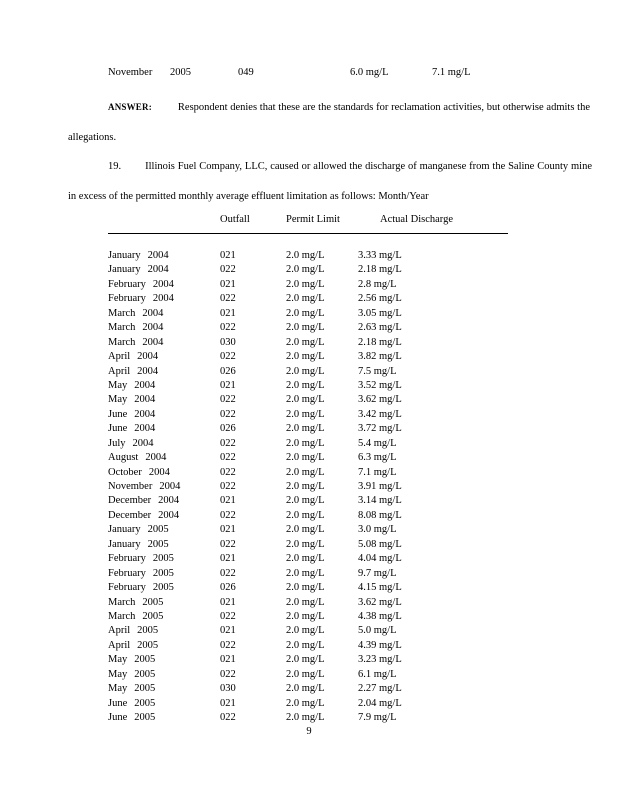  What do you see at coordinates (377, 573) in the screenshot?
I see `cell-actual: 9.7 mg/L` at bounding box center [377, 573].